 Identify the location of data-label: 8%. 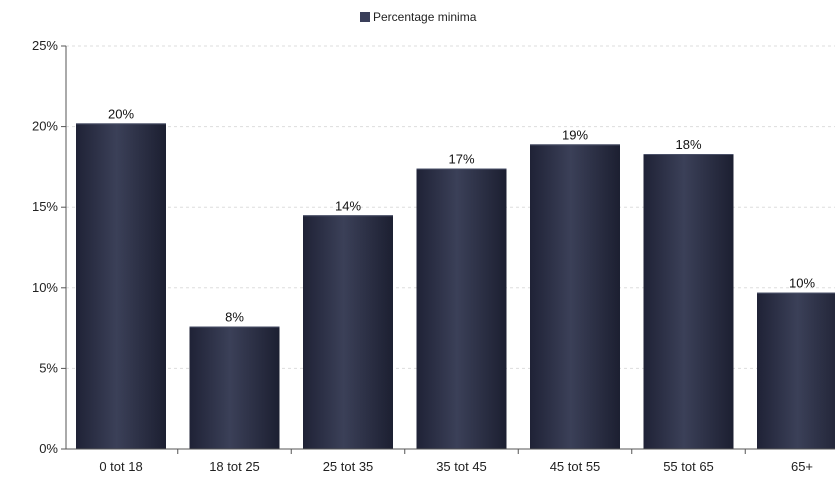
(234, 316).